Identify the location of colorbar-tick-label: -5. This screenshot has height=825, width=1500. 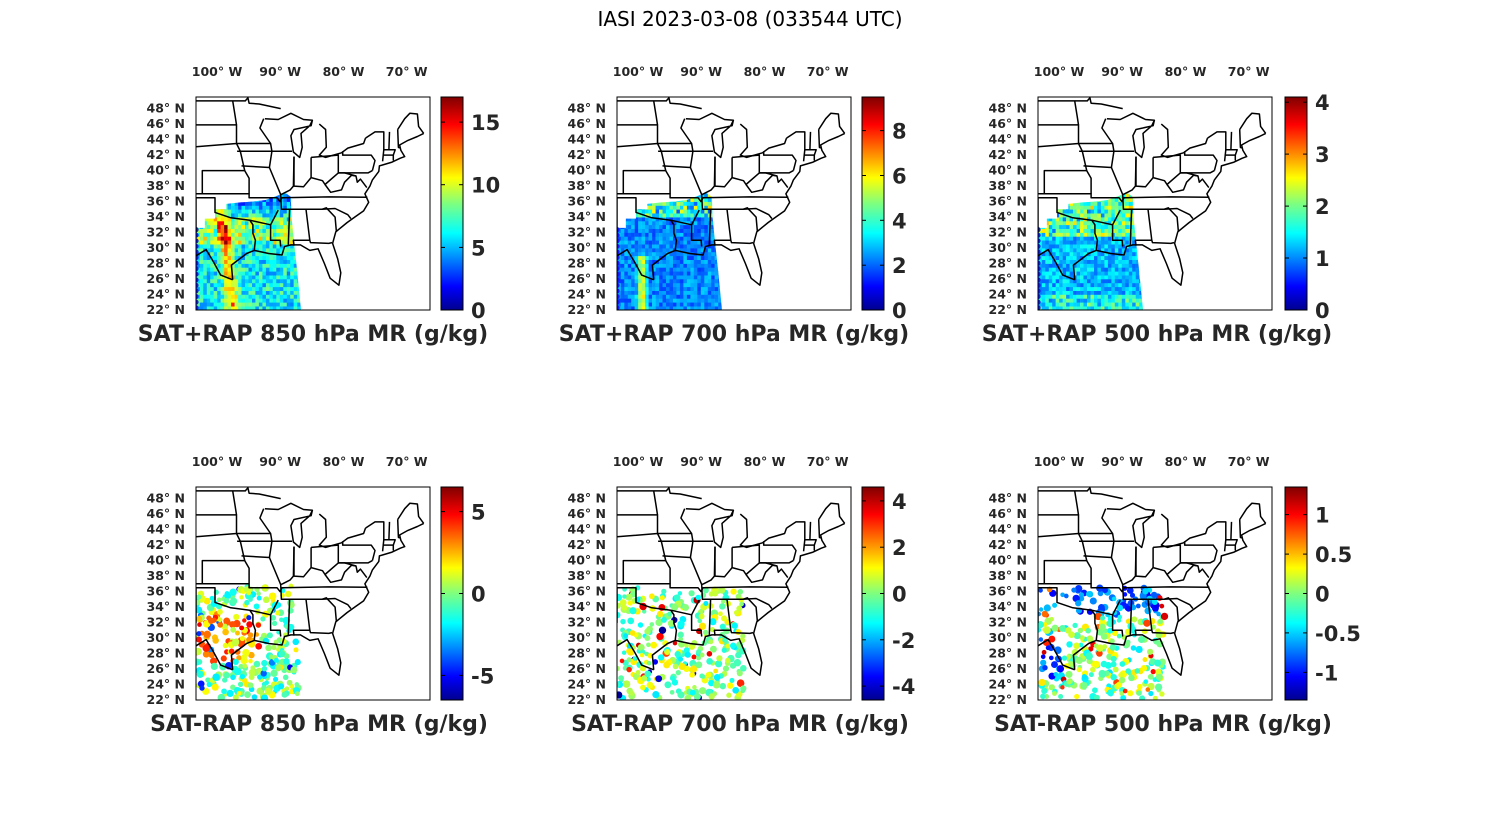
(482, 676).